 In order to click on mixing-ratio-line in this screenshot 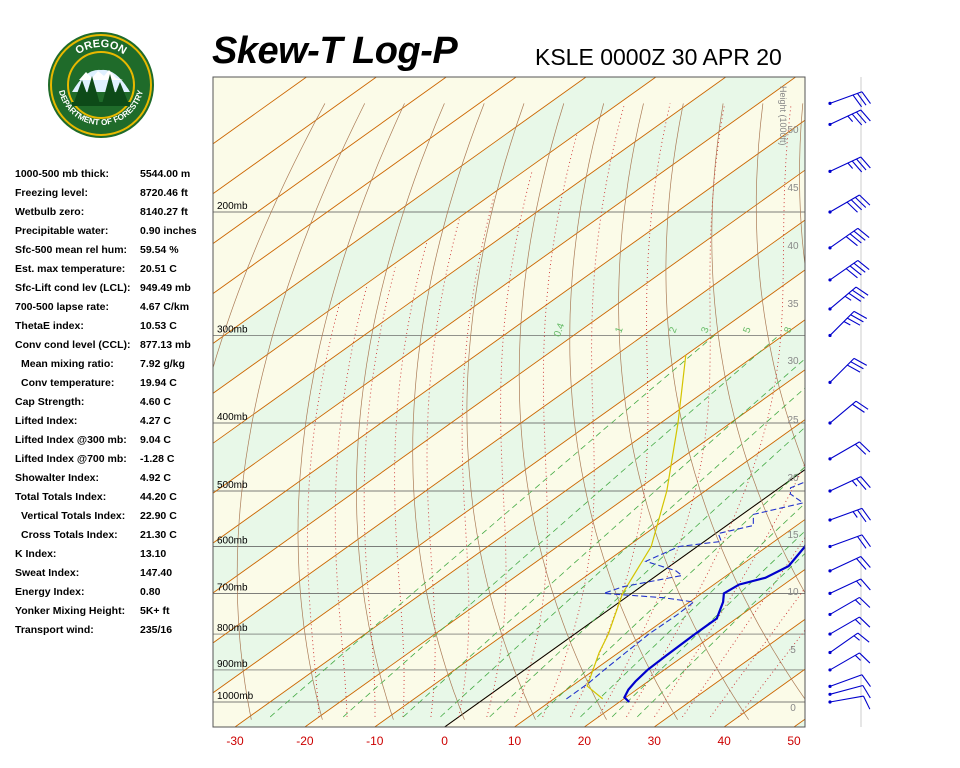, I will do `click(692, 610)`.